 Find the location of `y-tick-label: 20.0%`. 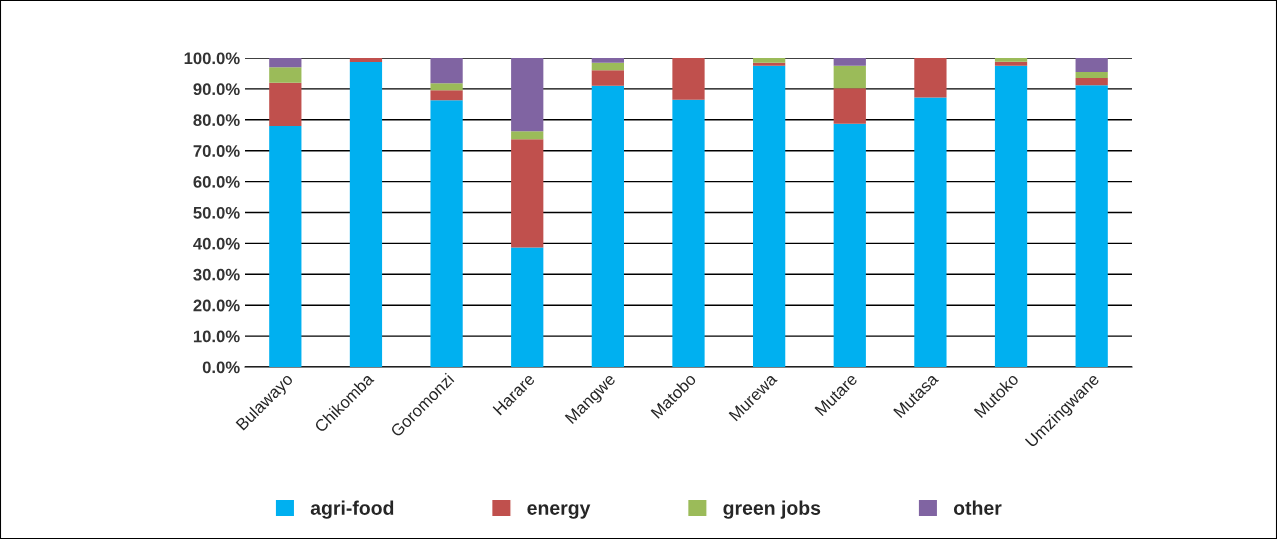

y-tick-label: 20.0% is located at coordinates (216, 305).